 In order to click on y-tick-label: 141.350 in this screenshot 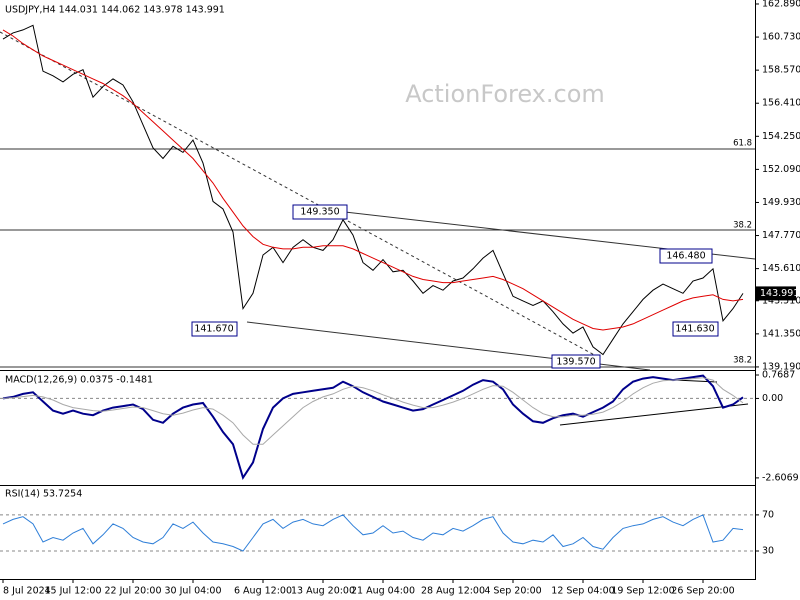, I will do `click(781, 333)`.